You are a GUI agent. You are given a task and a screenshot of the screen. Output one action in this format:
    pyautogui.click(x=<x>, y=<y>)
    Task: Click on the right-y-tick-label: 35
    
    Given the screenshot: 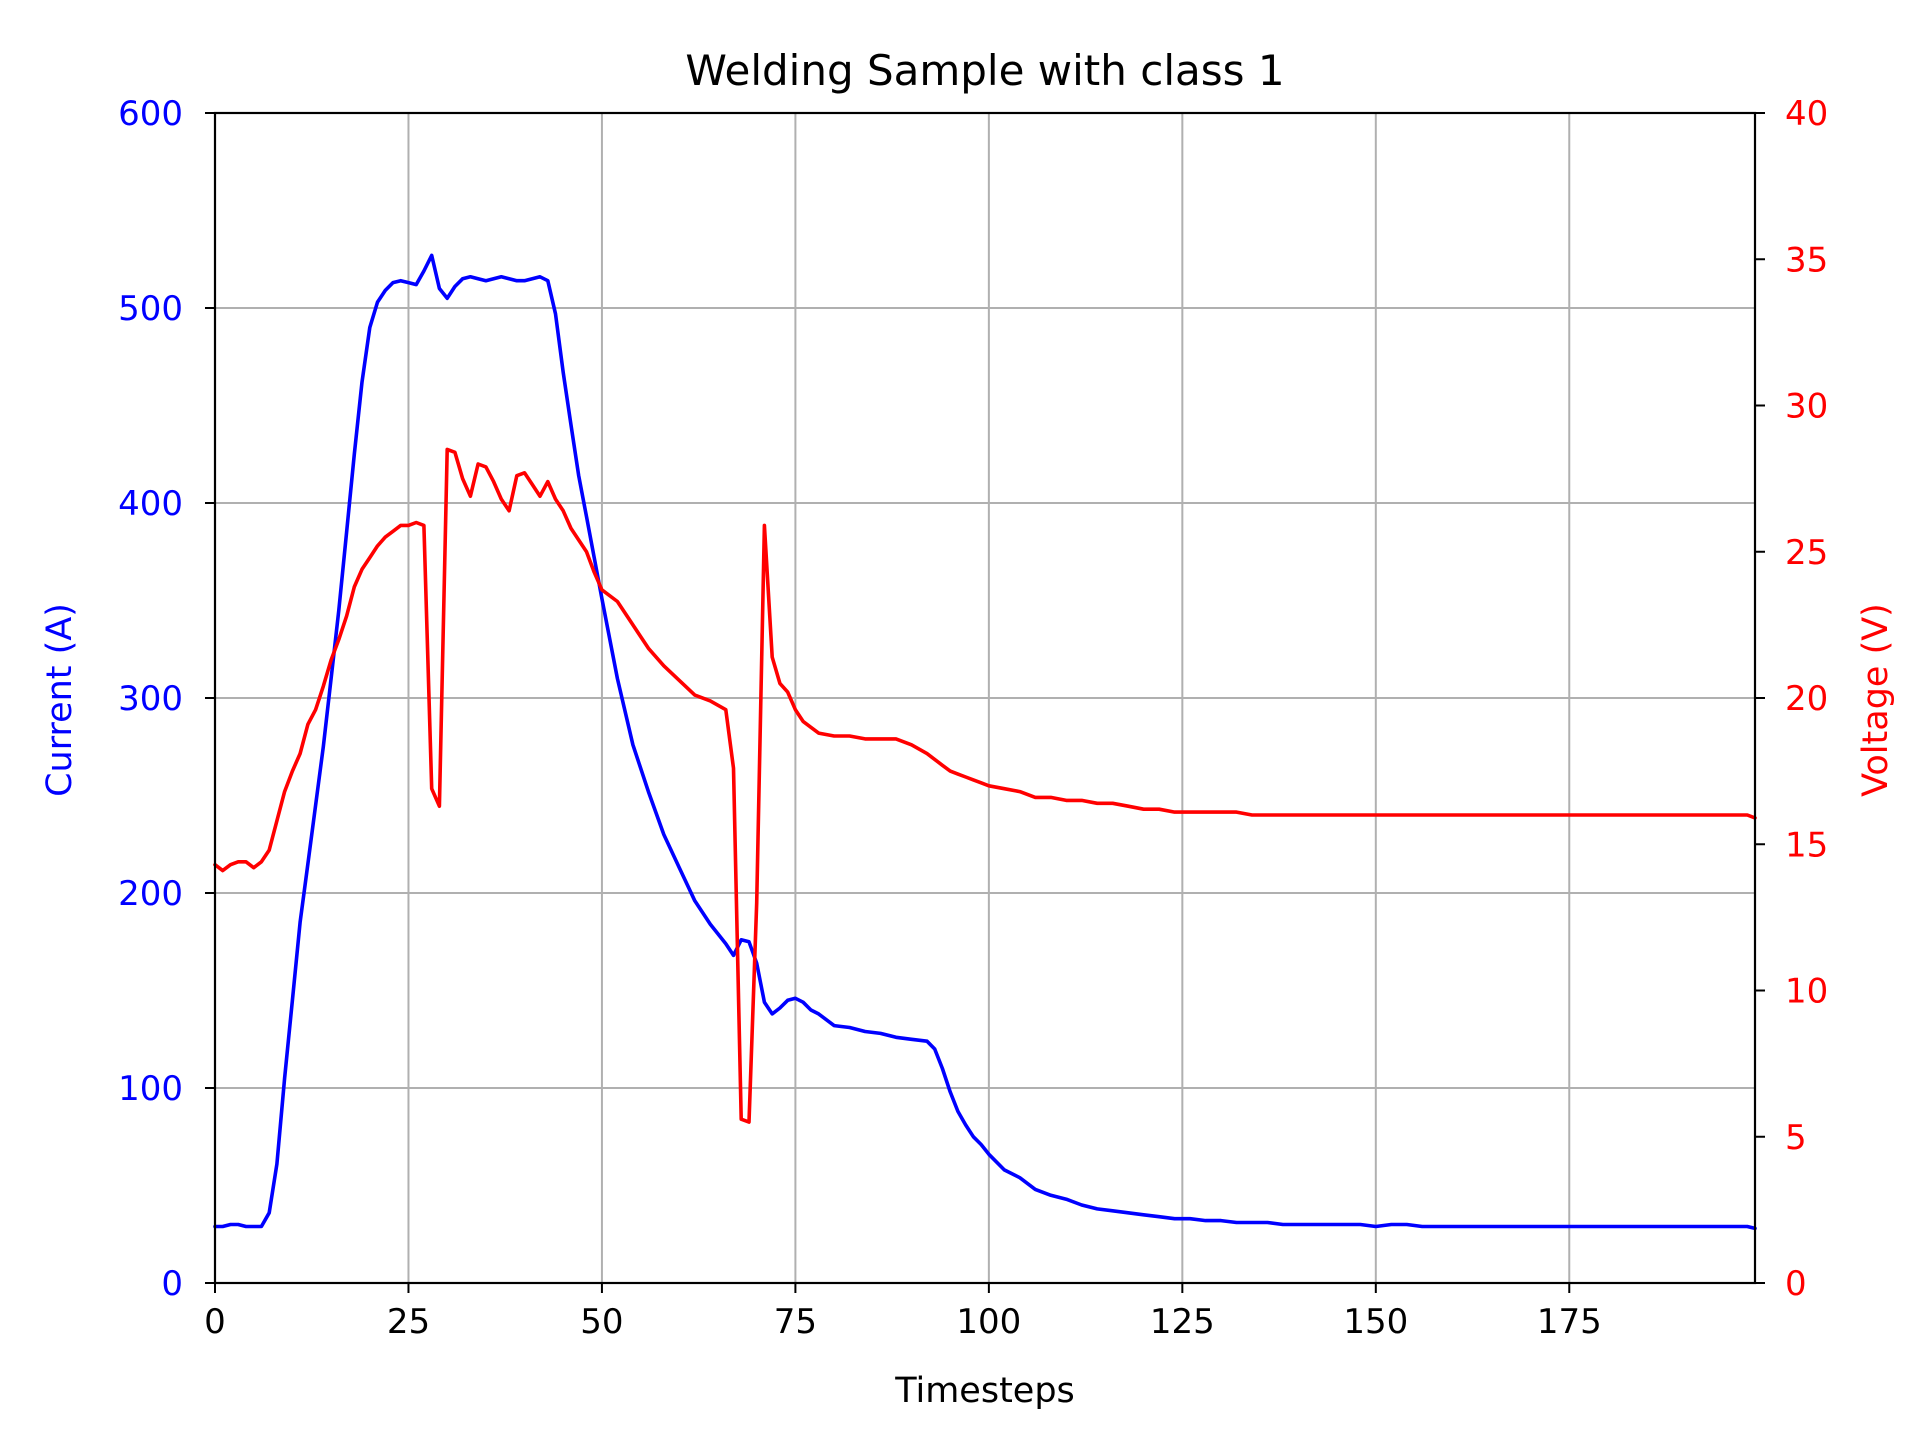 What is the action you would take?
    pyautogui.click(x=1806, y=260)
    